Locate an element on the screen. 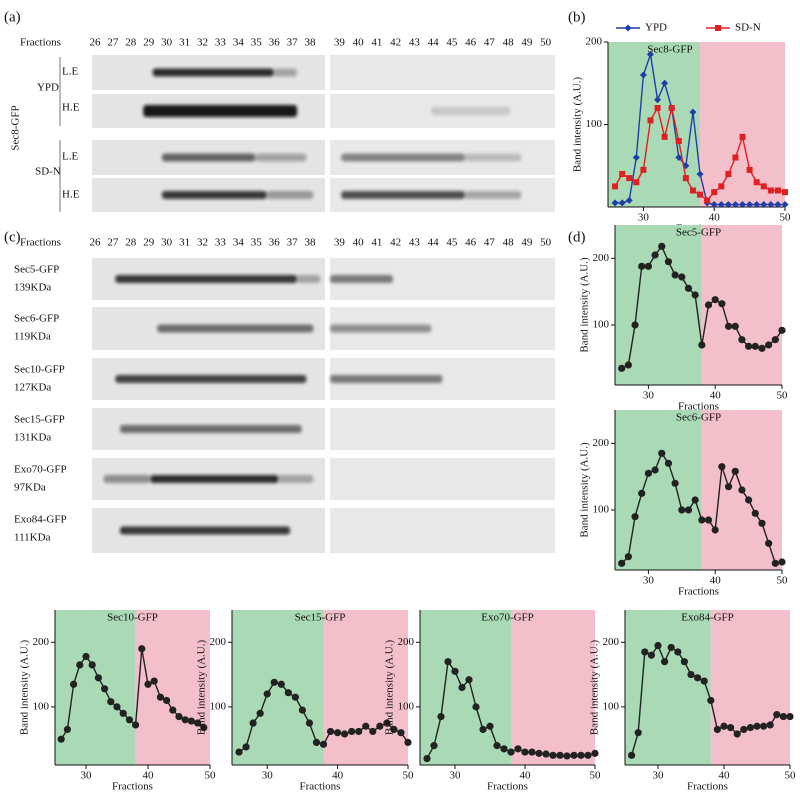 The image size is (800, 809). lane-name: Sec5-GFP is located at coordinates (36, 270).